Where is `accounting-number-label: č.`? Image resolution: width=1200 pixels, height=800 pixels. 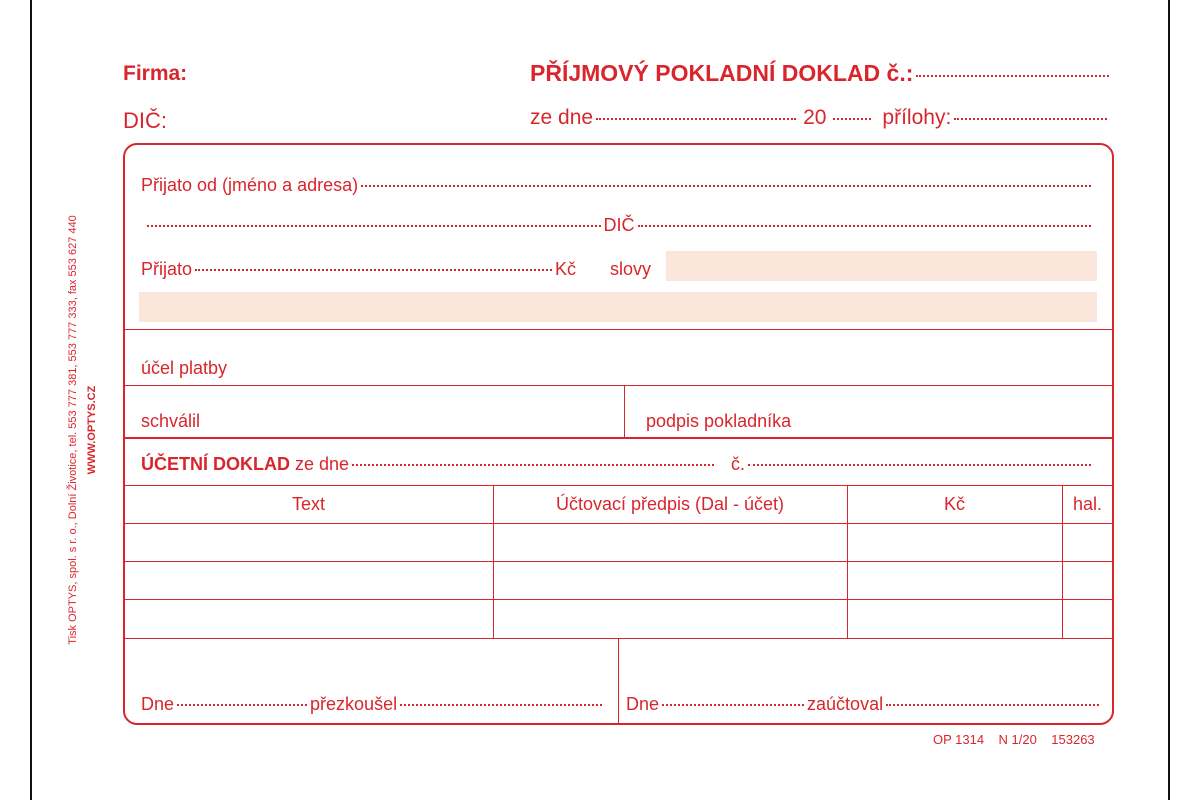 accounting-number-label: č. is located at coordinates (738, 464).